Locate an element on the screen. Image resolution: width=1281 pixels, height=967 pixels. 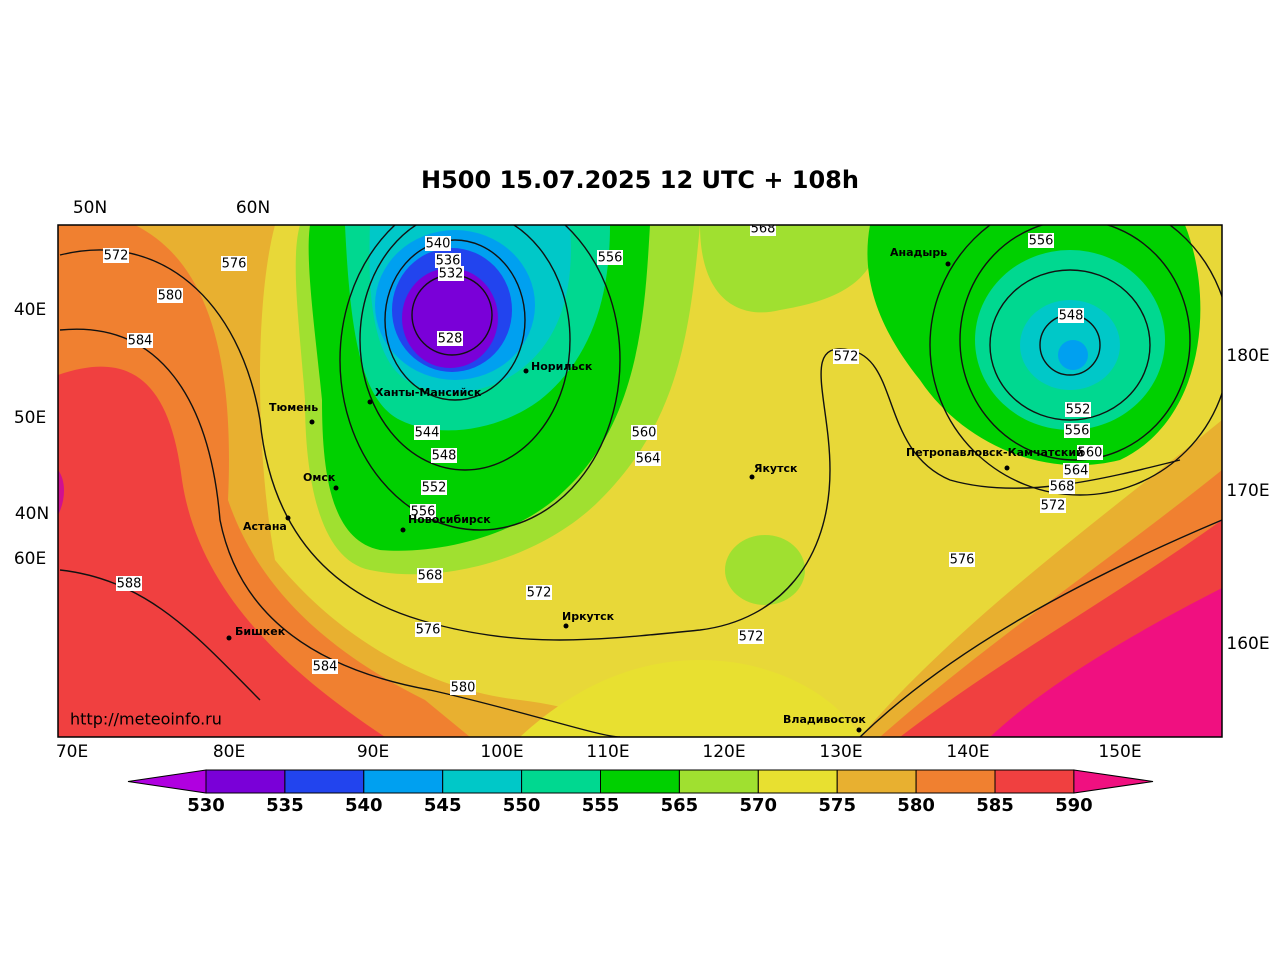
contour-label: 544 is located at coordinates (427, 433).